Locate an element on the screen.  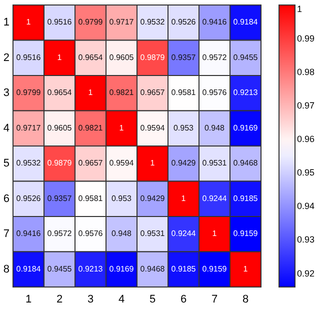
color-bar-label: 0.92 is located at coordinates (306, 273).